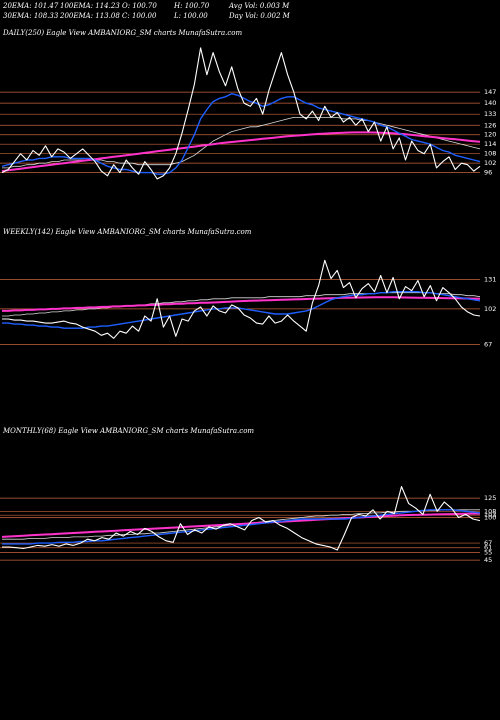  What do you see at coordinates (31, 16) in the screenshot?
I see `header-30ema: 30EMA: 108.33` at bounding box center [31, 16].